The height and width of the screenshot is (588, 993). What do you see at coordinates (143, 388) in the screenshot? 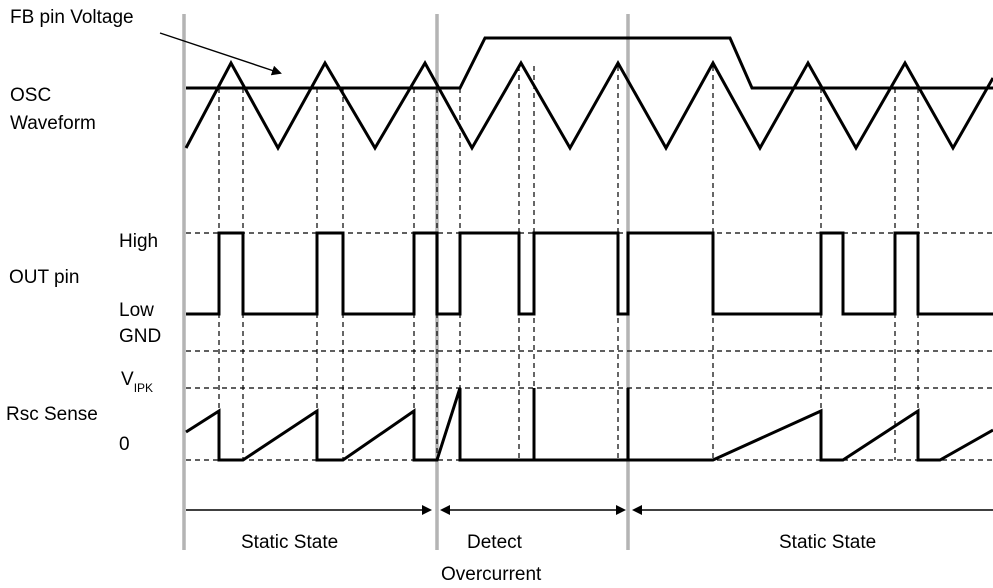
I see `vipk-subscript: IPK` at bounding box center [143, 388].